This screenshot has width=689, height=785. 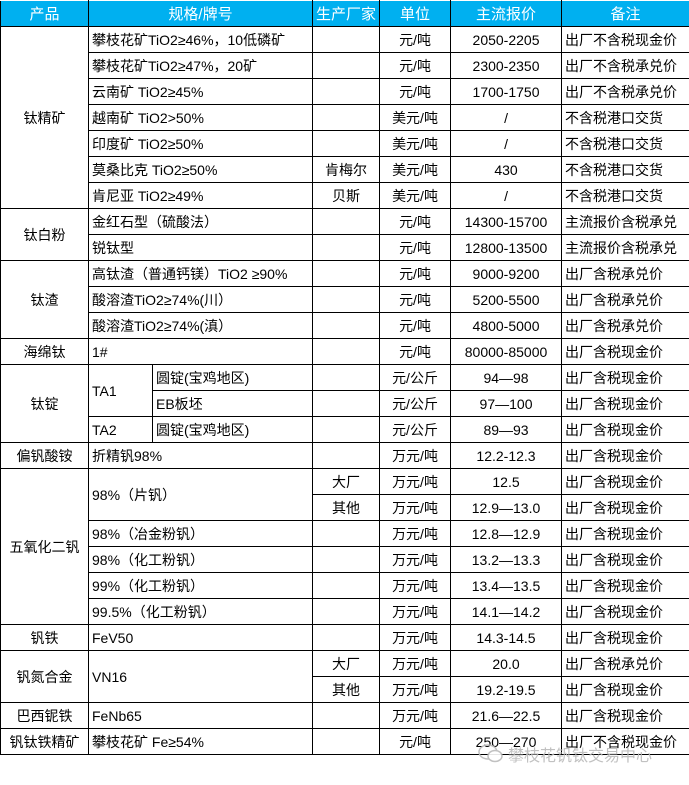 I want to click on table-row: 酸溶渣TiO2≥74%(川） 元/吨 5200-5500 出厂含税承兑价, so click(x=345, y=299).